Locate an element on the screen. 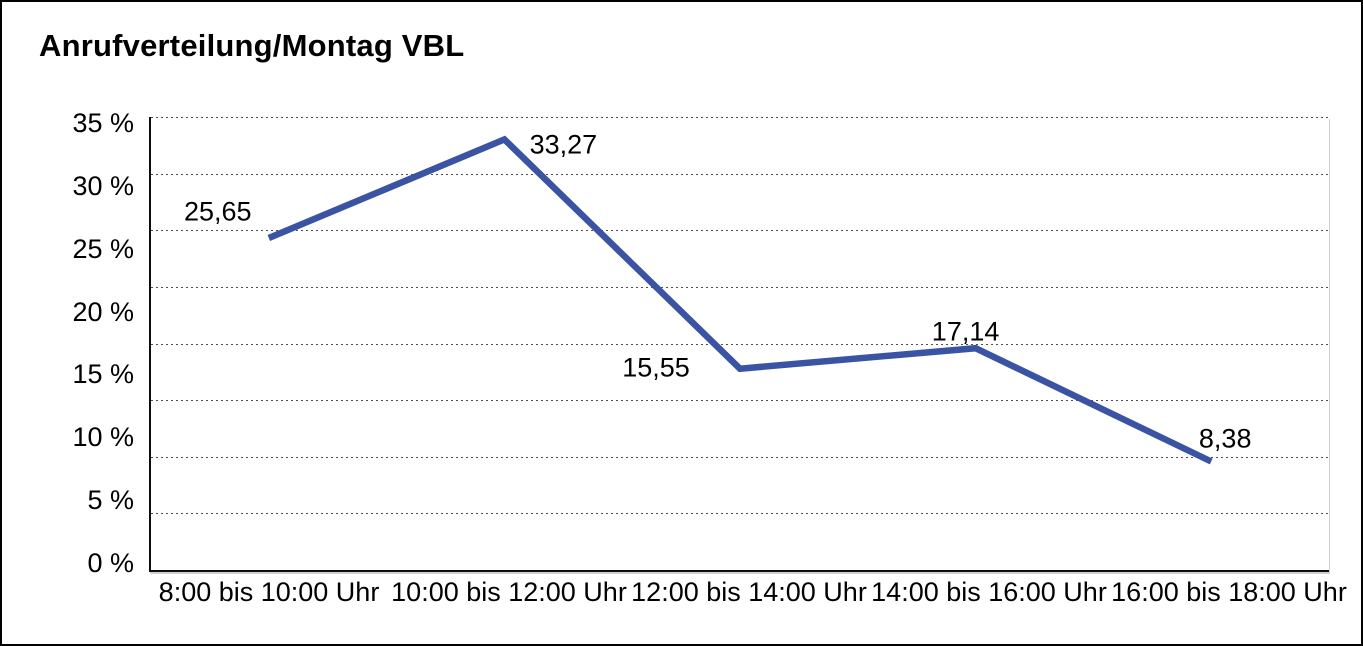  y-tick-label: 15 % is located at coordinates (103, 374).